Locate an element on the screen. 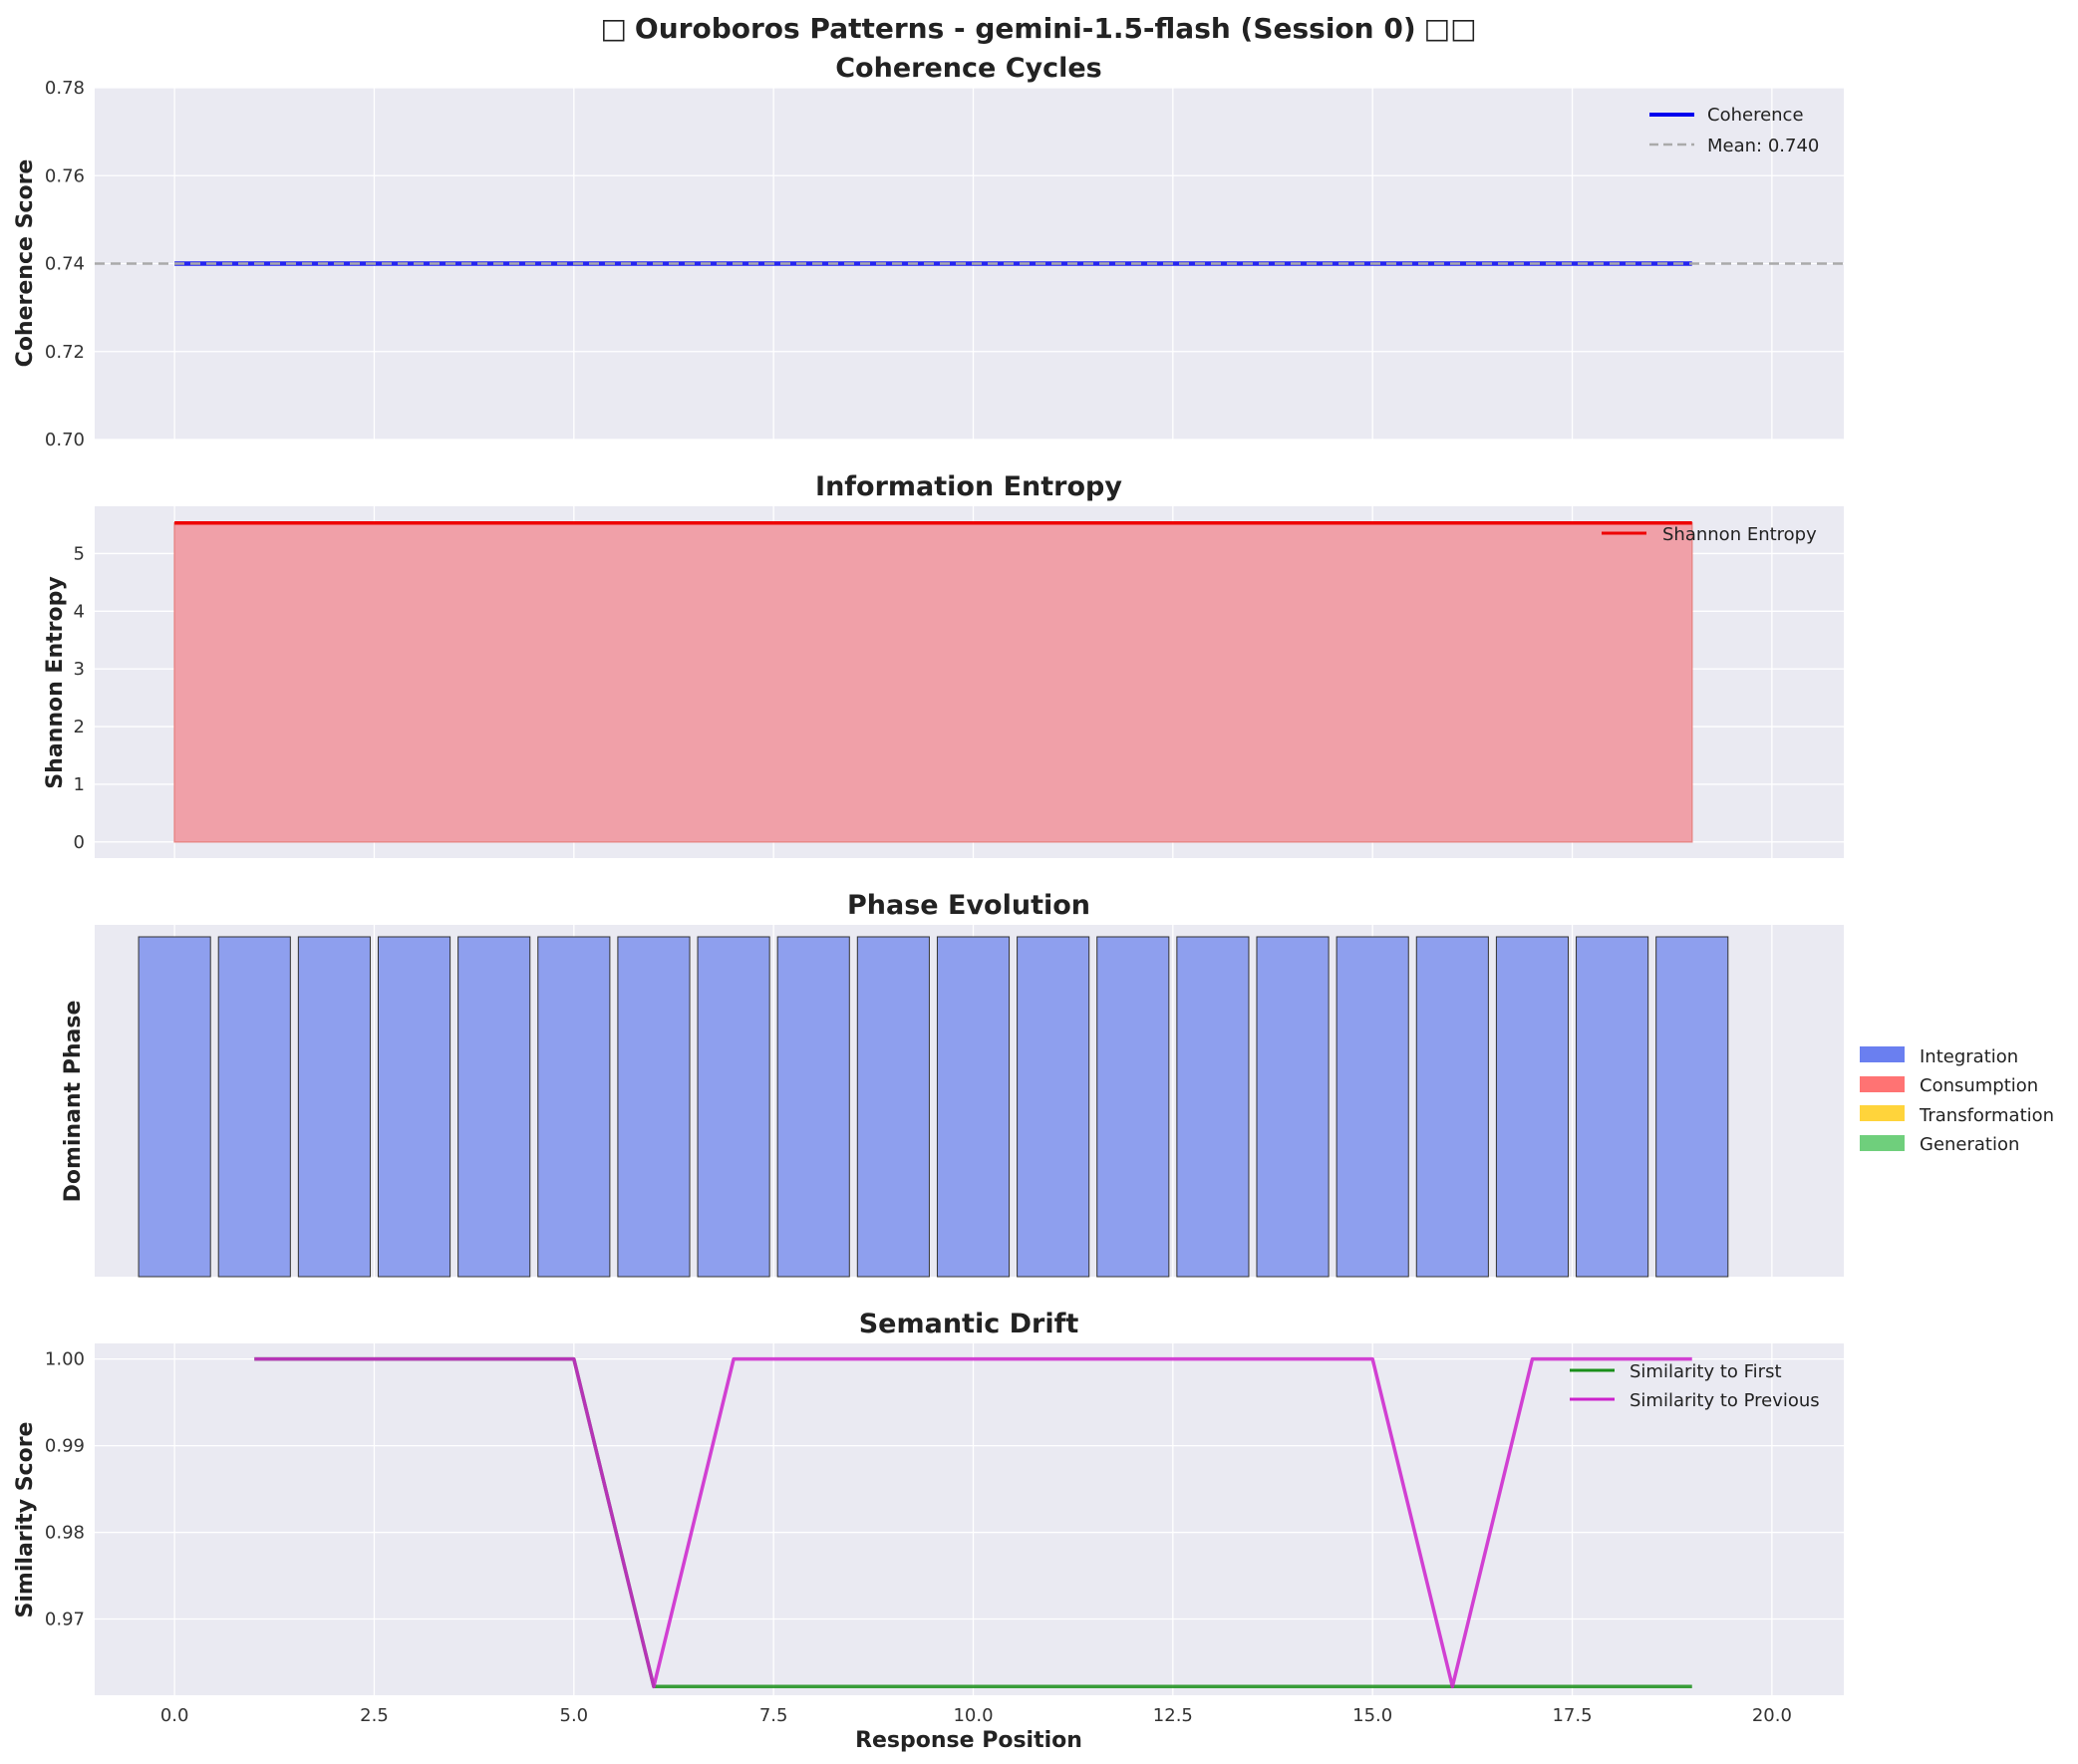 The image size is (2078, 1764). x-axis-label: Response Position is located at coordinates (969, 1740).